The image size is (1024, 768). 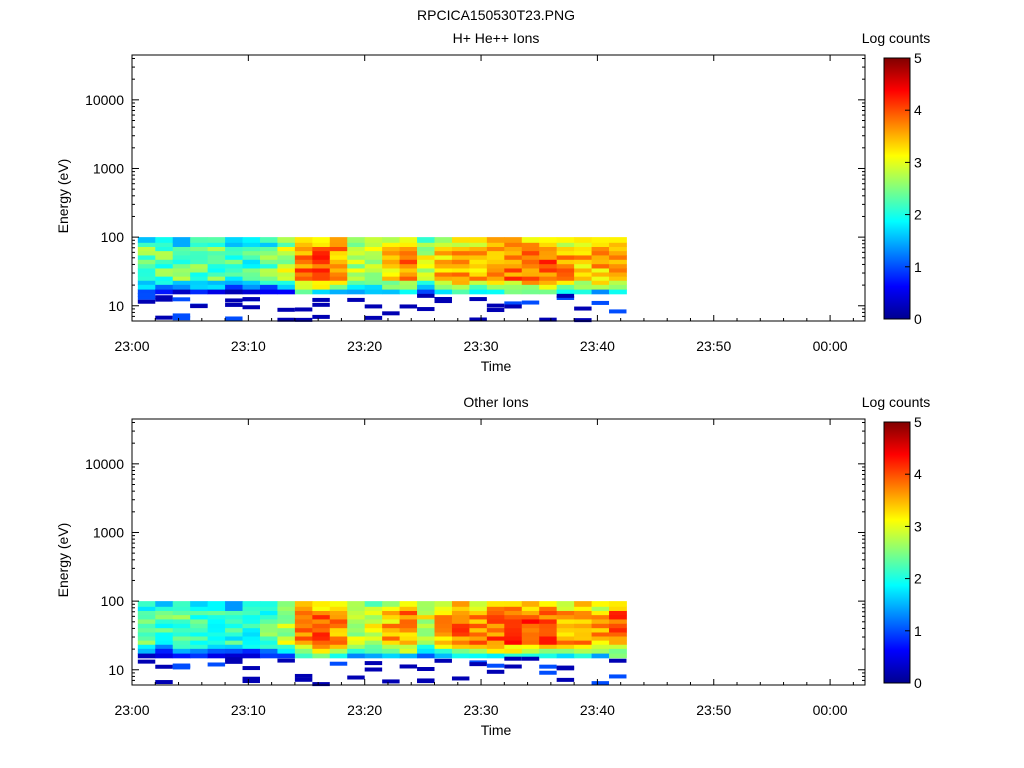 What do you see at coordinates (113, 601) in the screenshot?
I see `y-tick-label: 100` at bounding box center [113, 601].